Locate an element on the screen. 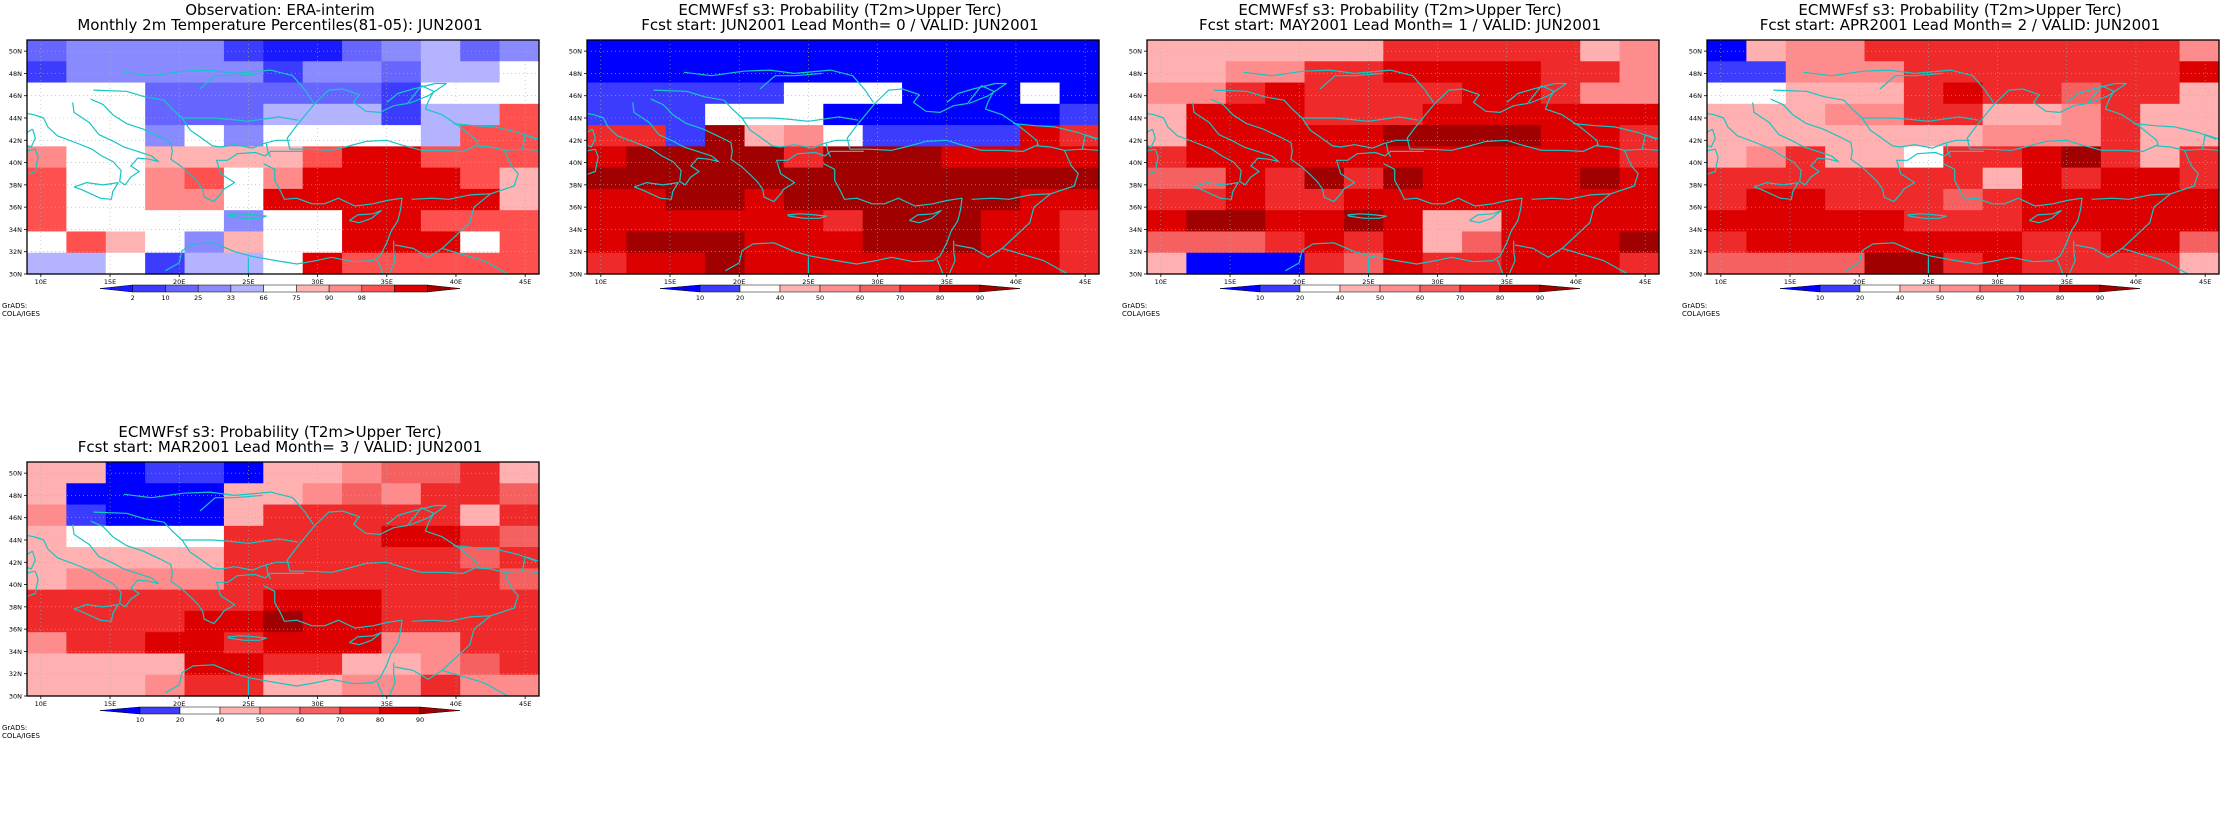 The height and width of the screenshot is (840, 2240). panel-title-line1: Observation: ERA-interim is located at coordinates (280, 10).